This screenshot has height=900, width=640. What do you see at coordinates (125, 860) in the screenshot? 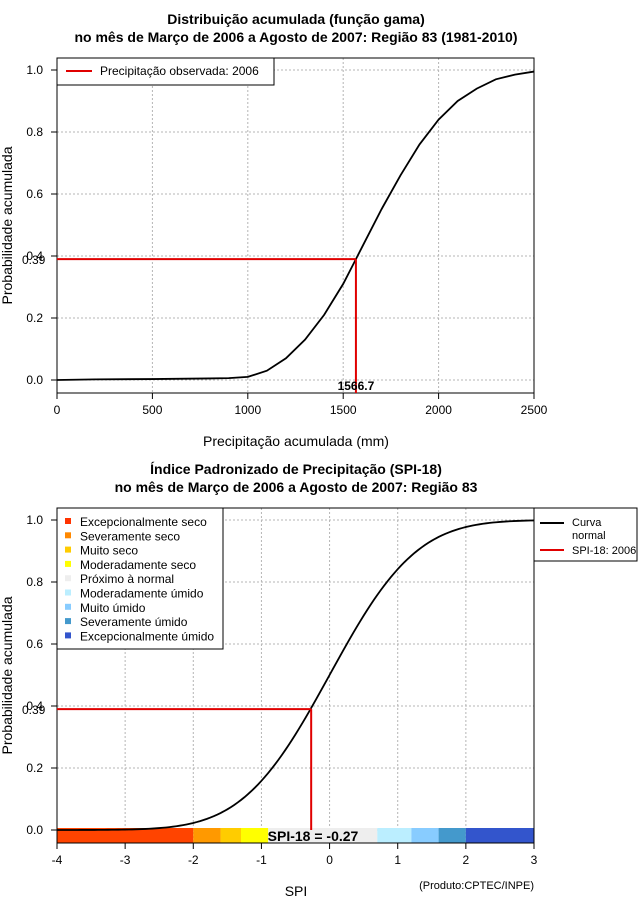
I see `x-tick-label: -3` at bounding box center [125, 860].